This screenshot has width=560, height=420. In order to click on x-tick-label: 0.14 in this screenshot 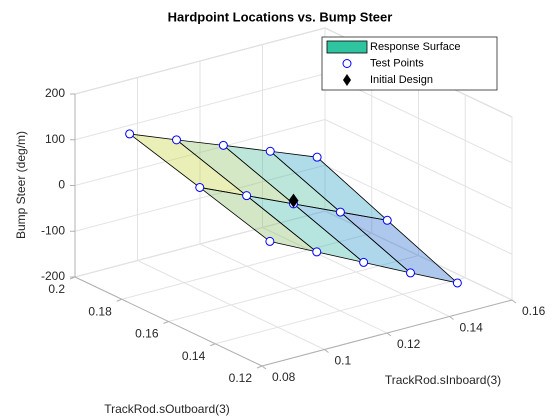, I will do `click(472, 328)`.